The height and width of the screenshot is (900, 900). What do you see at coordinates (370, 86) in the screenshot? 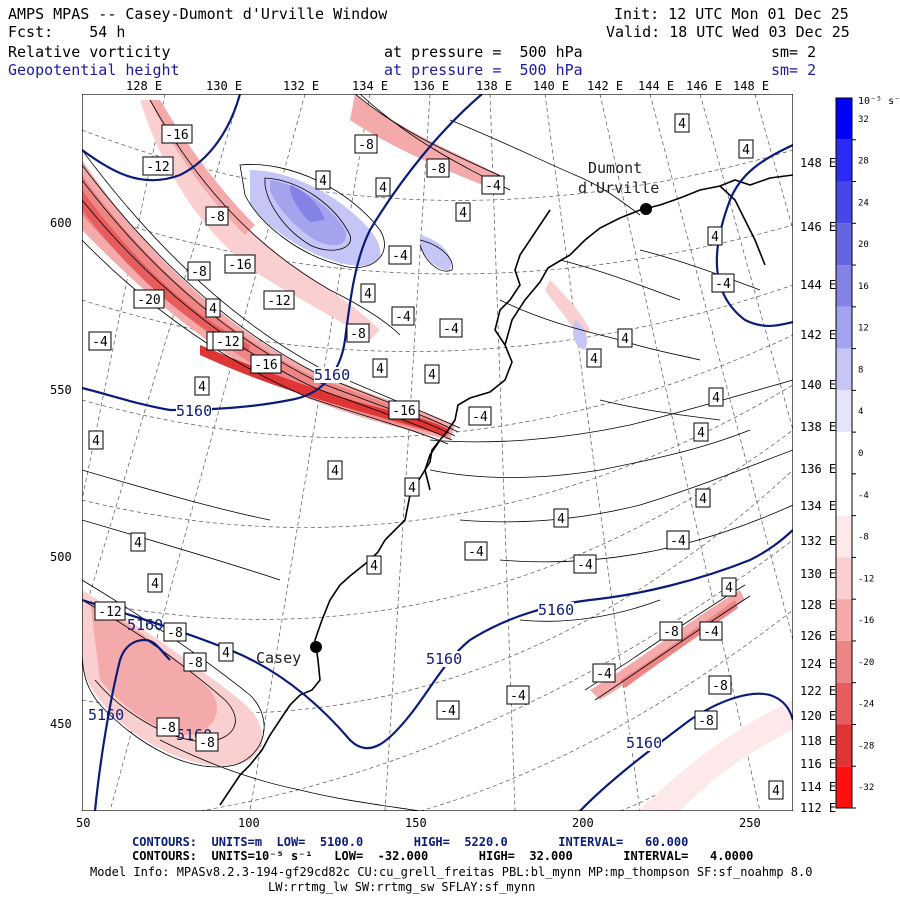
I see `lon-label-top: 134 E` at bounding box center [370, 86].